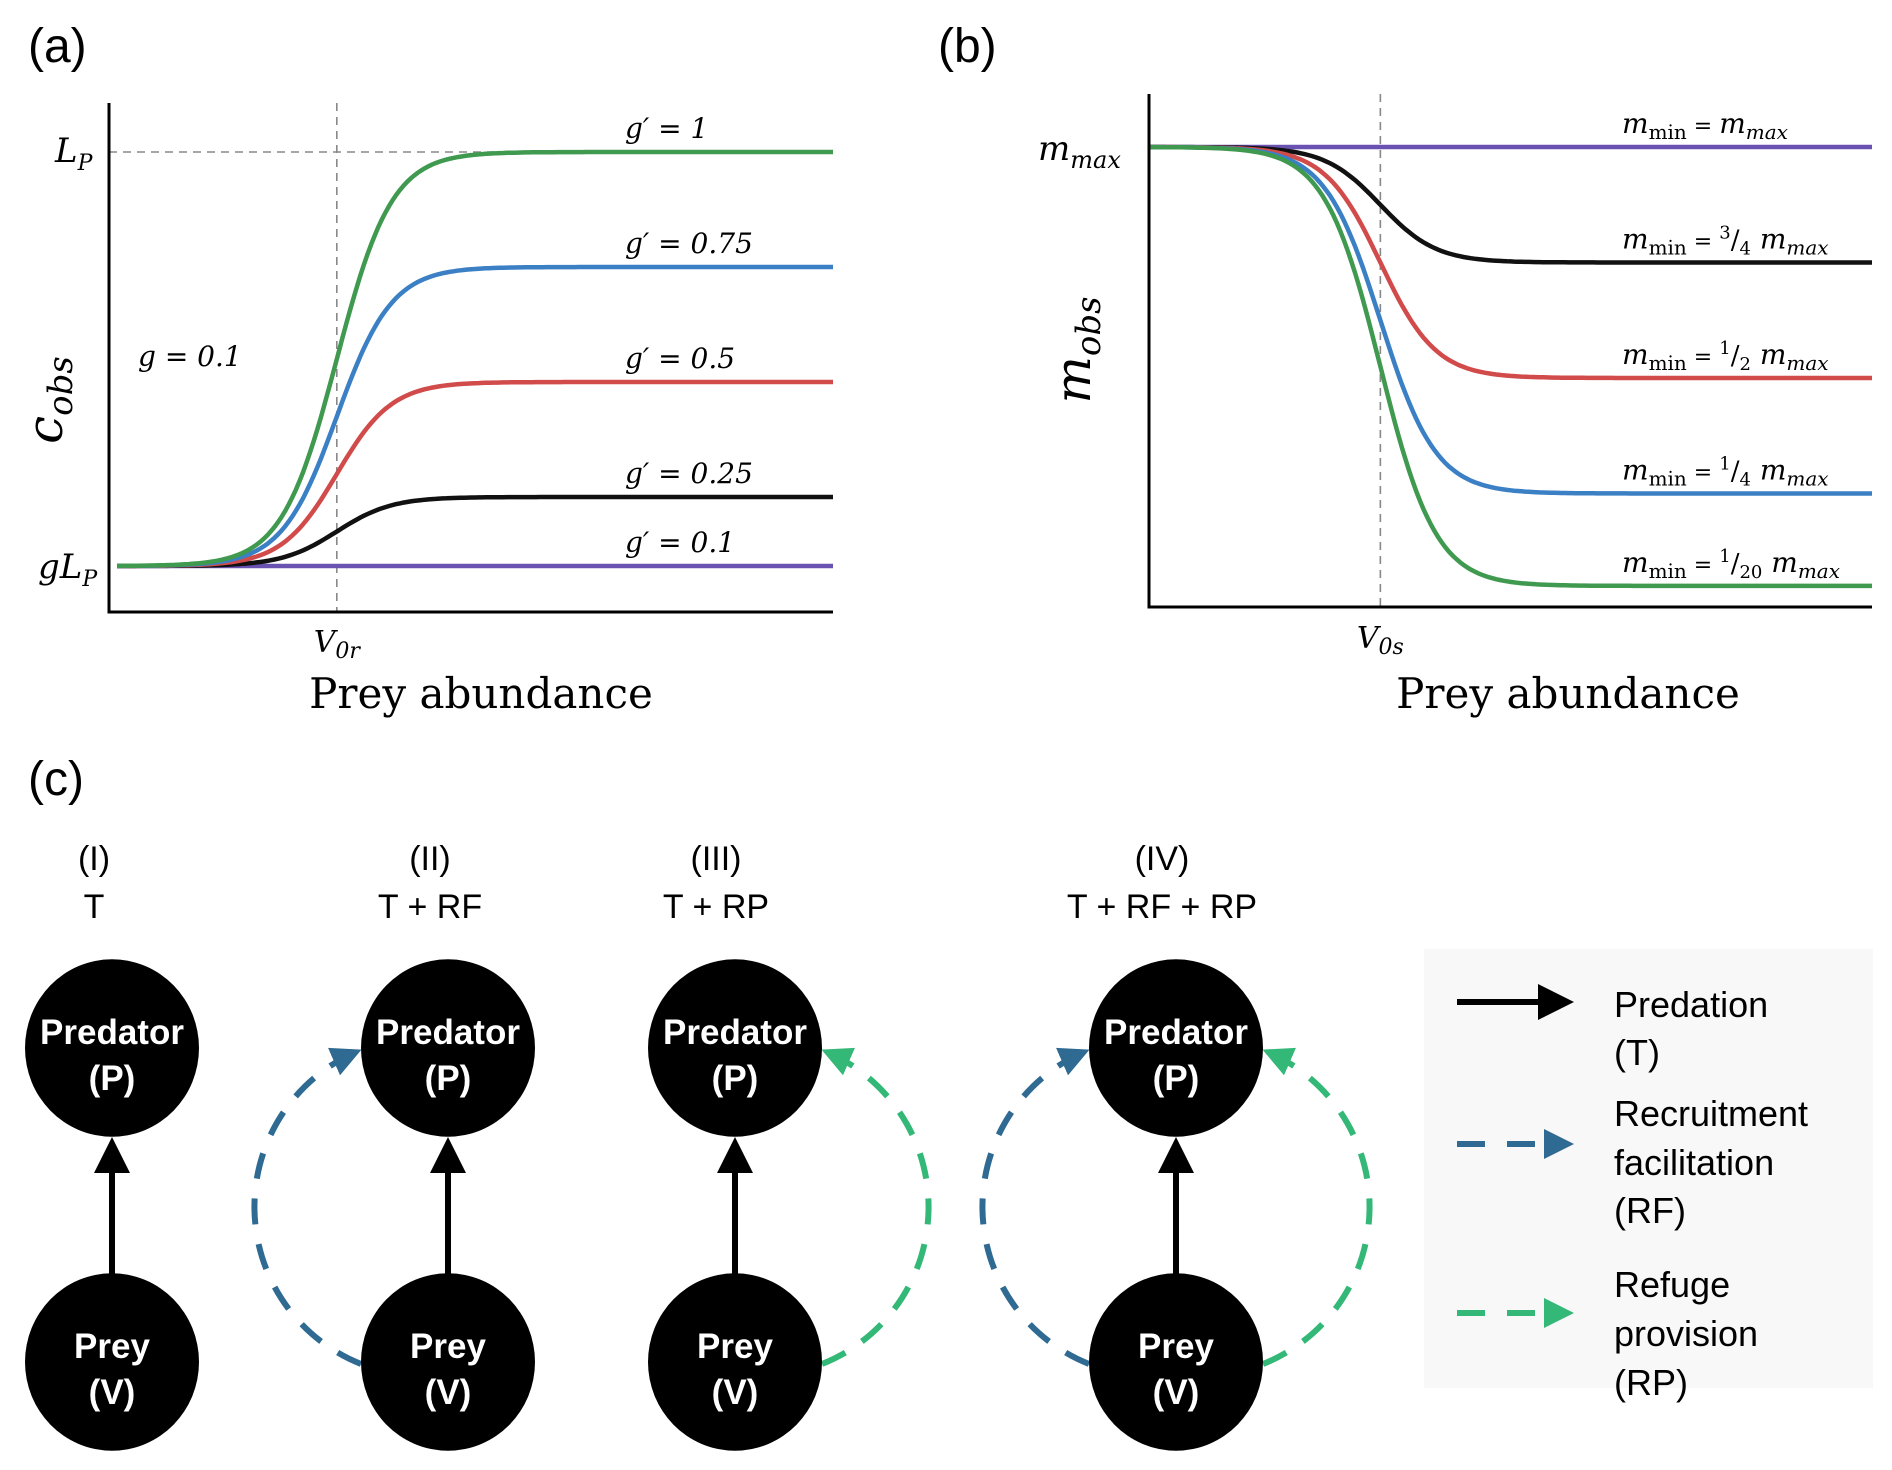  What do you see at coordinates (68, 569) in the screenshot?
I see `y-tick-glp: gLP` at bounding box center [68, 569].